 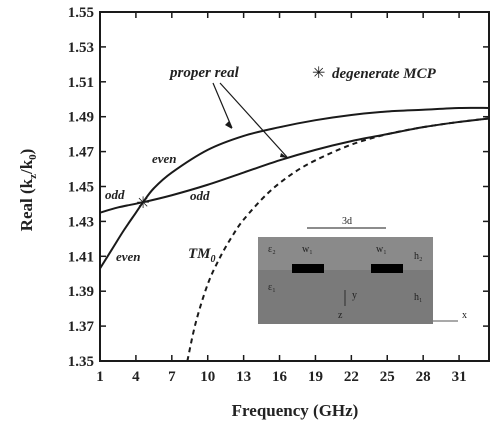 I want to click on x-tick-label: 1, so click(x=100, y=377).